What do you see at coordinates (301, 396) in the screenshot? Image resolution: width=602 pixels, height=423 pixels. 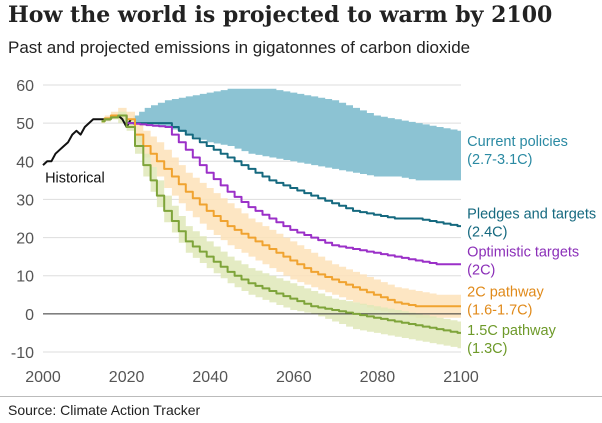 I see `footer-divider` at bounding box center [301, 396].